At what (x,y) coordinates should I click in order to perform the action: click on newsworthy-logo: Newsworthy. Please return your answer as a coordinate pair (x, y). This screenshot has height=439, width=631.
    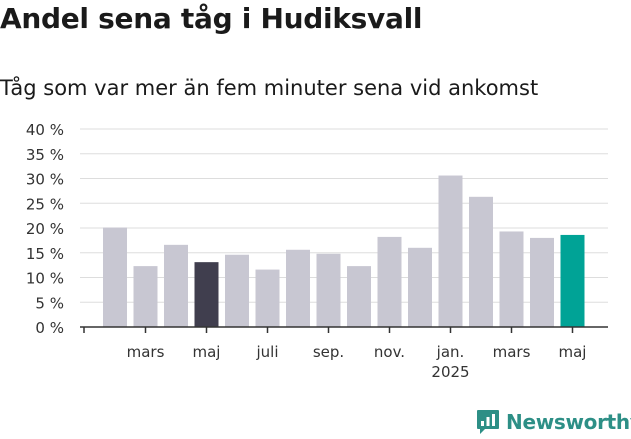
    Looking at the image, I should click on (553, 422).